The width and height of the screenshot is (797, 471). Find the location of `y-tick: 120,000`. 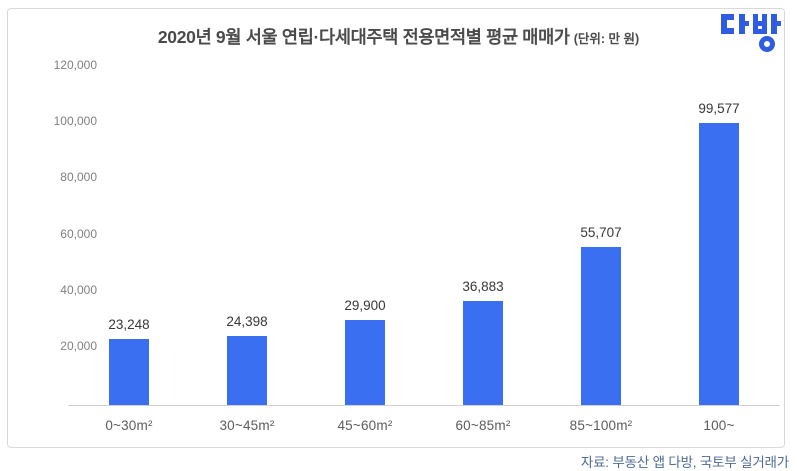

y-tick: 120,000 is located at coordinates (75, 65).